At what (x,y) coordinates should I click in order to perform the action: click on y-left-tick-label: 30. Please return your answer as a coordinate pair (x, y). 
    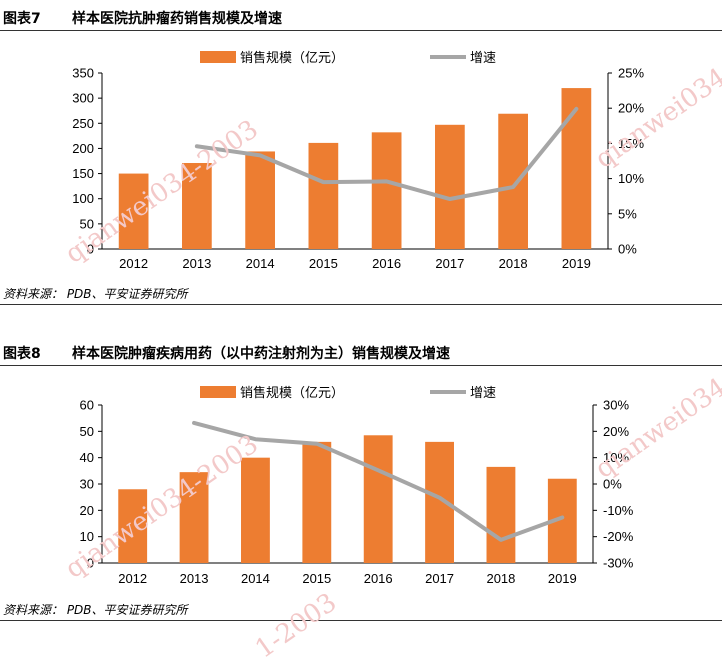
    Looking at the image, I should click on (87, 484).